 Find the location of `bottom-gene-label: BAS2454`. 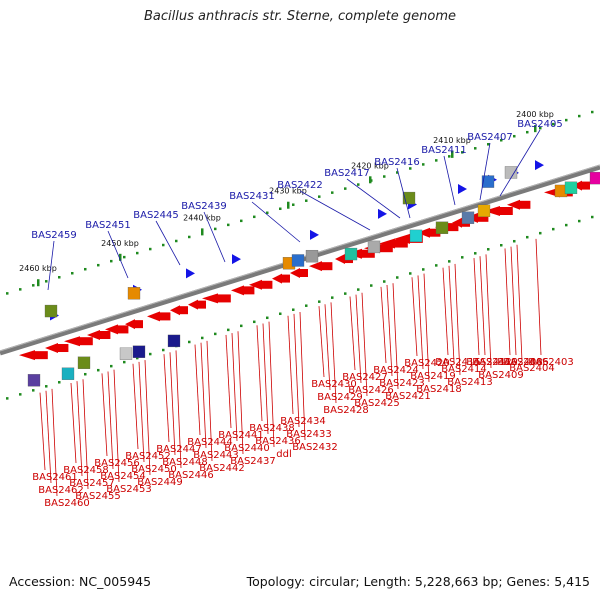

bottom-gene-label: BAS2454 is located at coordinates (123, 476).